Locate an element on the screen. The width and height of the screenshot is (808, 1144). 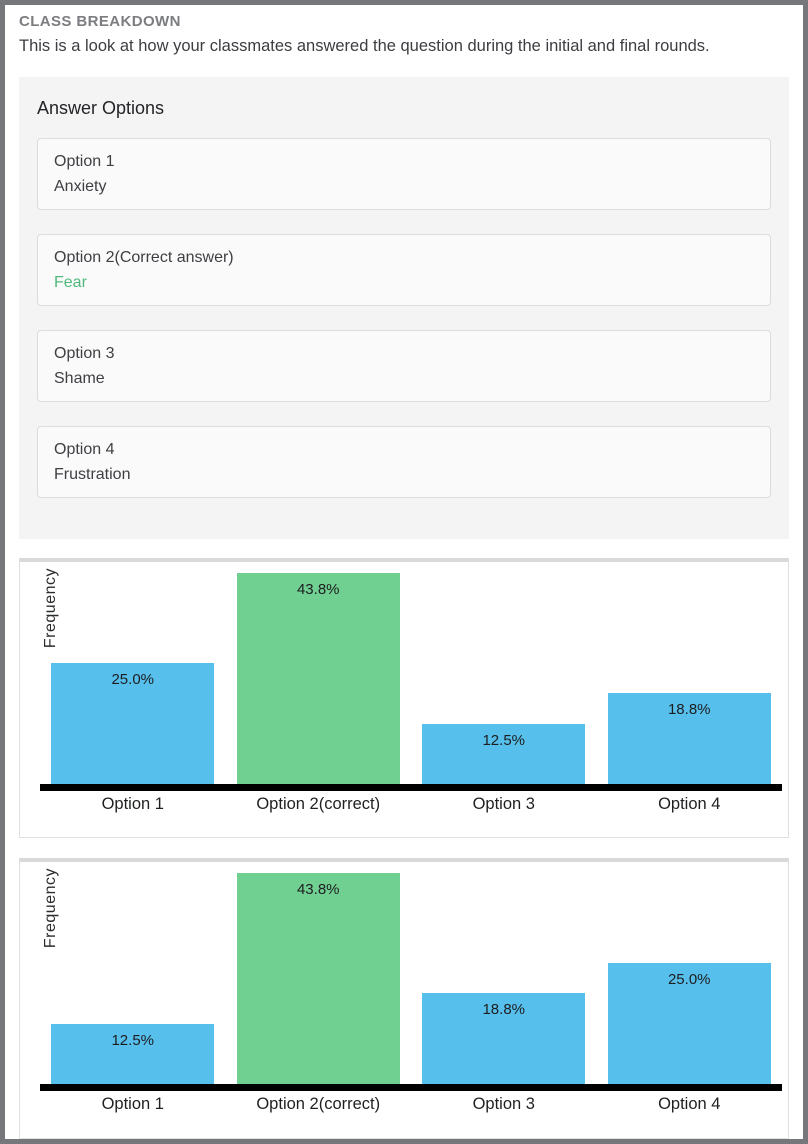
option-value: Frustration is located at coordinates (92, 474).